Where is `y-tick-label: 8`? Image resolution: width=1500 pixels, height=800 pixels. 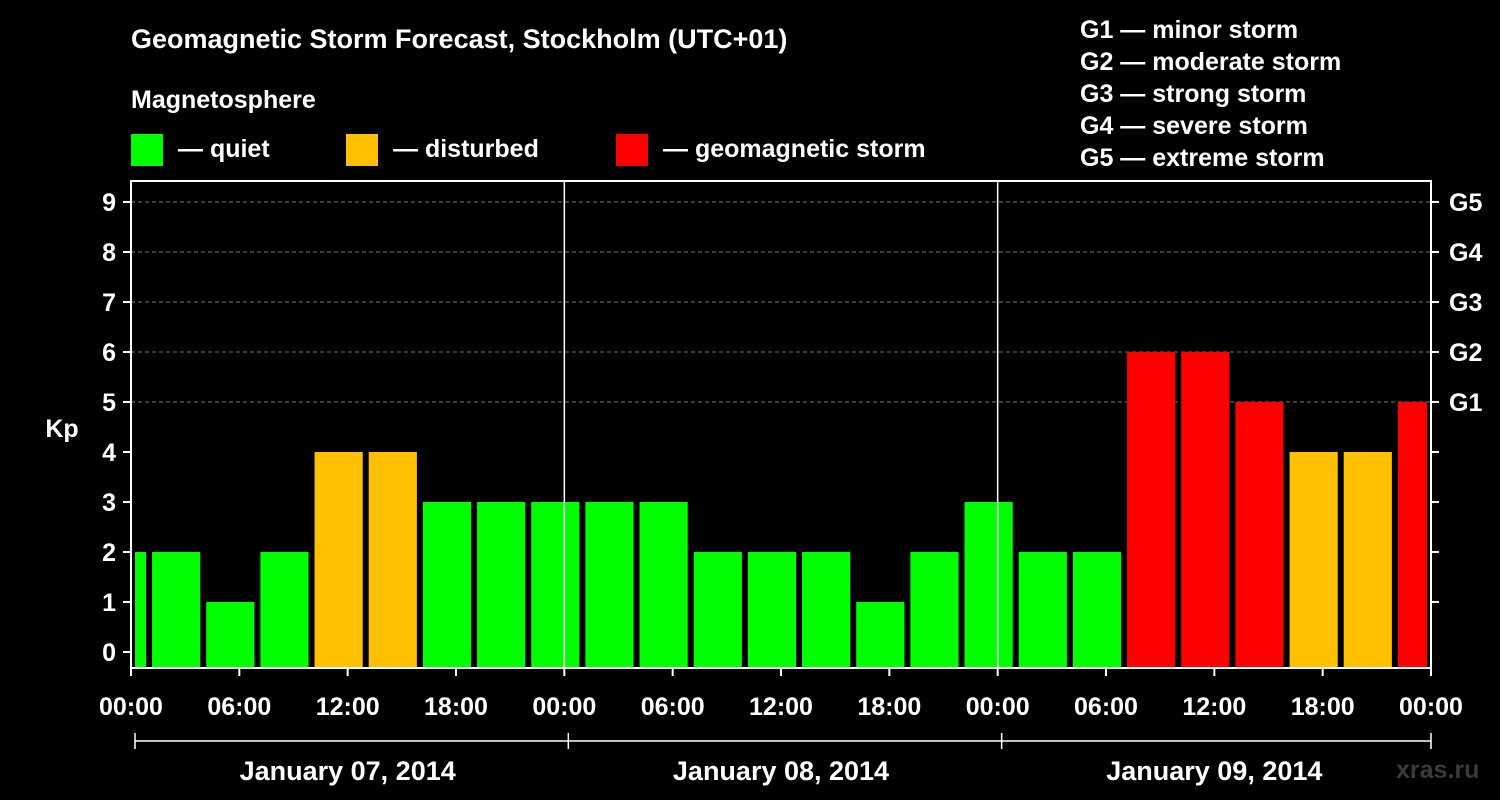 y-tick-label: 8 is located at coordinates (109, 253).